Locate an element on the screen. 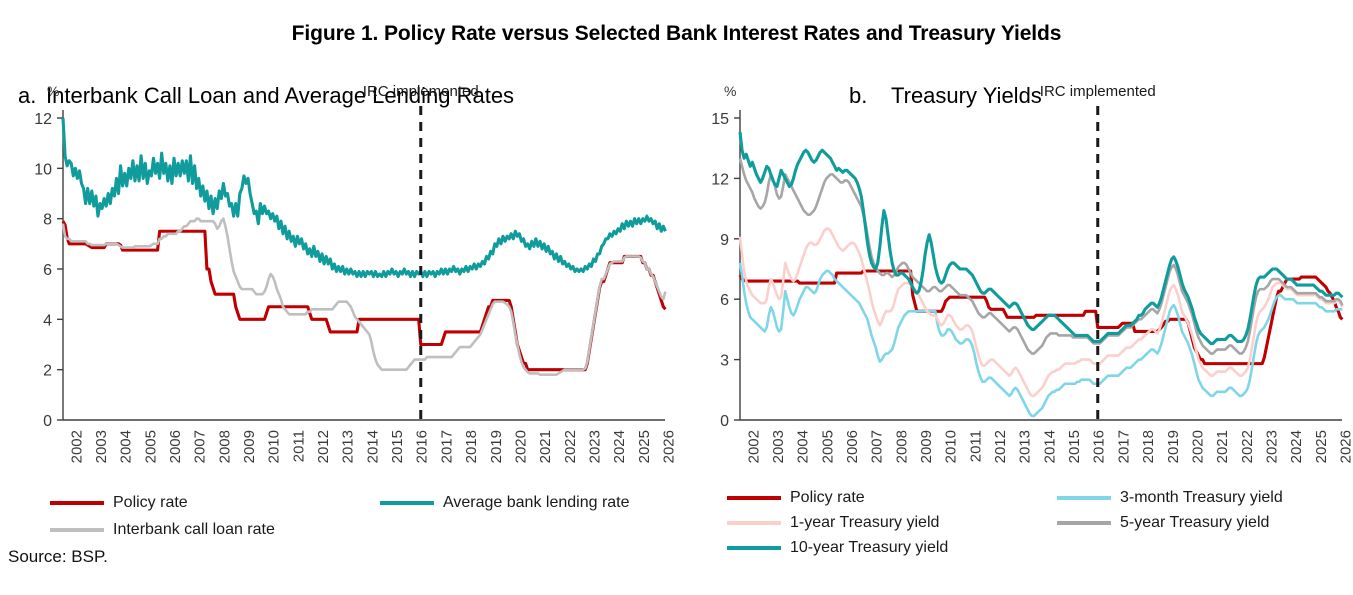  svg-text: 2003 is located at coordinates (101, 446).